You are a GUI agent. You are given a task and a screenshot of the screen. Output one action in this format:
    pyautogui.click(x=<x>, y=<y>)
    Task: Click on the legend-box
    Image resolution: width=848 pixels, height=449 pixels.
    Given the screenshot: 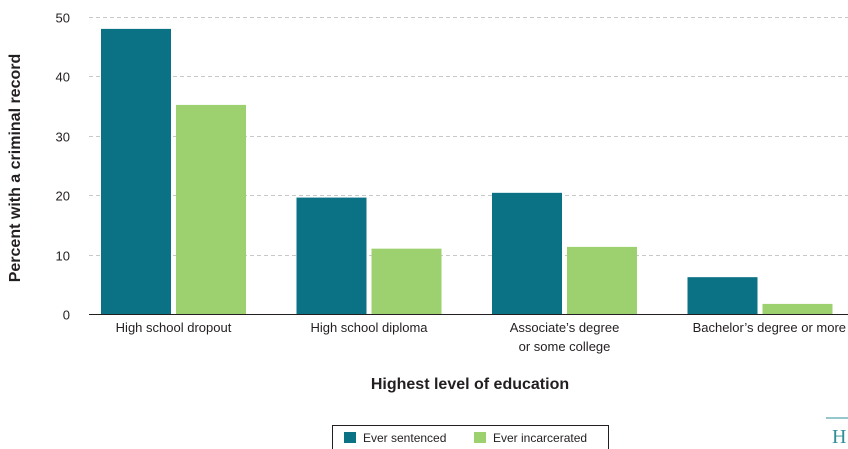 What is the action you would take?
    pyautogui.click(x=470, y=437)
    